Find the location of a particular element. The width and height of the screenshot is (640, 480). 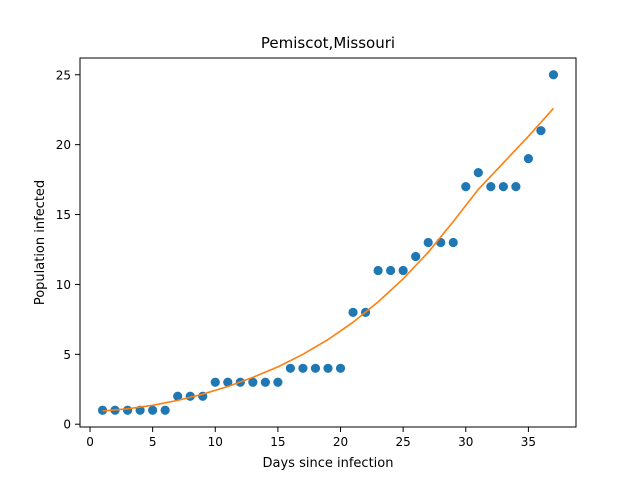

x-tick-label: 20 is located at coordinates (340, 442).